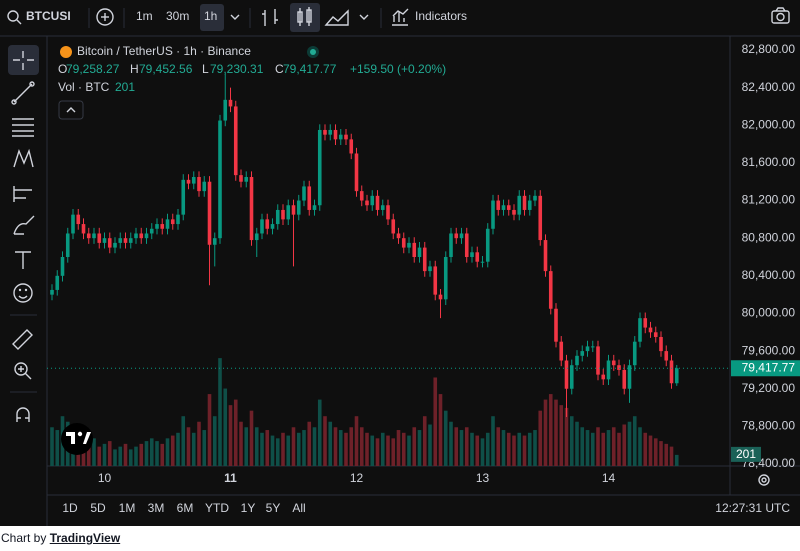 The image size is (800, 551). Describe the element at coordinates (273, 508) in the screenshot. I see `range-button: 5Y` at that location.